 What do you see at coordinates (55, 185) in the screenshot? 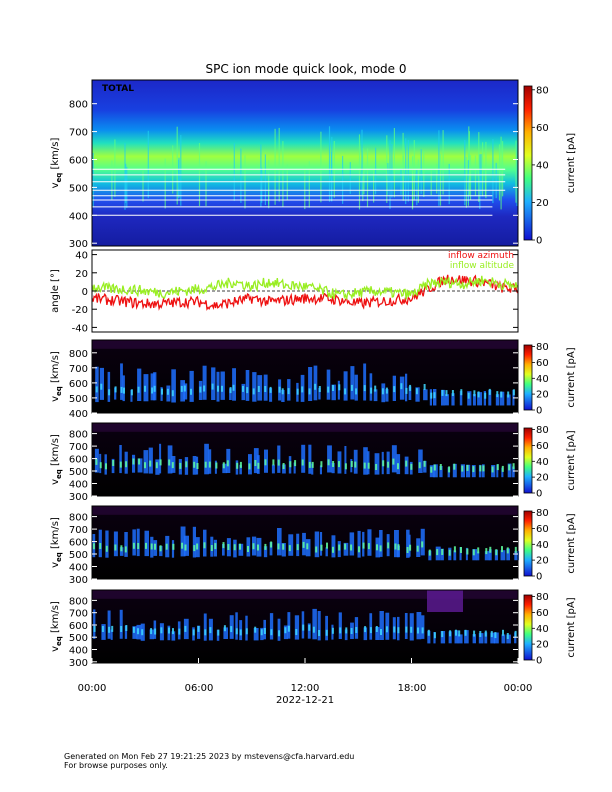
I see `y-label-v: v` at bounding box center [55, 185].